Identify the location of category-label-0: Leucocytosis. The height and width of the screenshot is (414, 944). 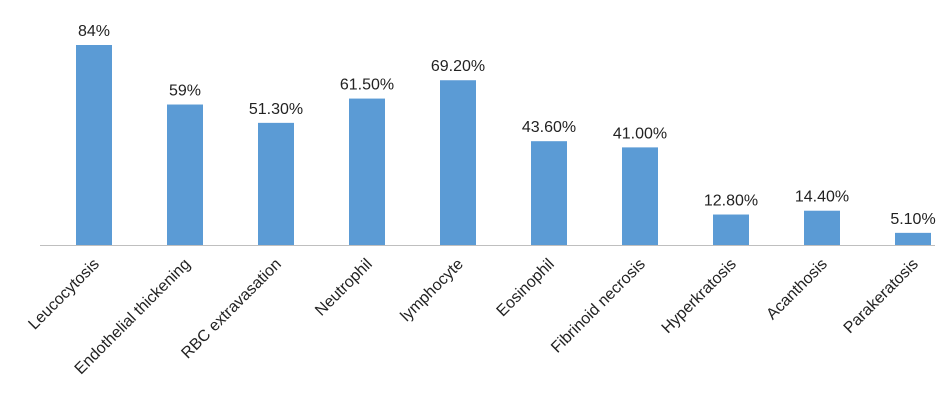
(63, 294).